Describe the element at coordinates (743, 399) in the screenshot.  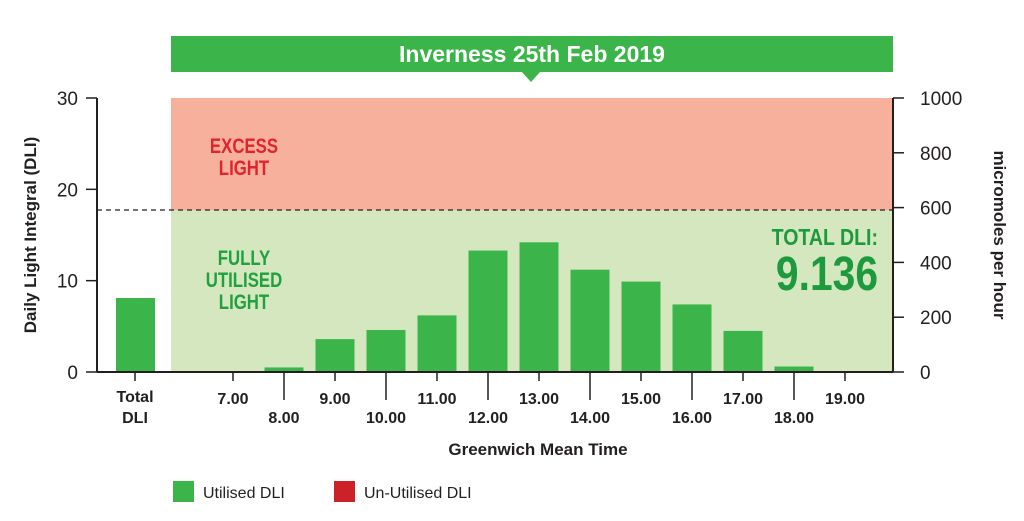
I see `x-tick-label: 17.00` at that location.